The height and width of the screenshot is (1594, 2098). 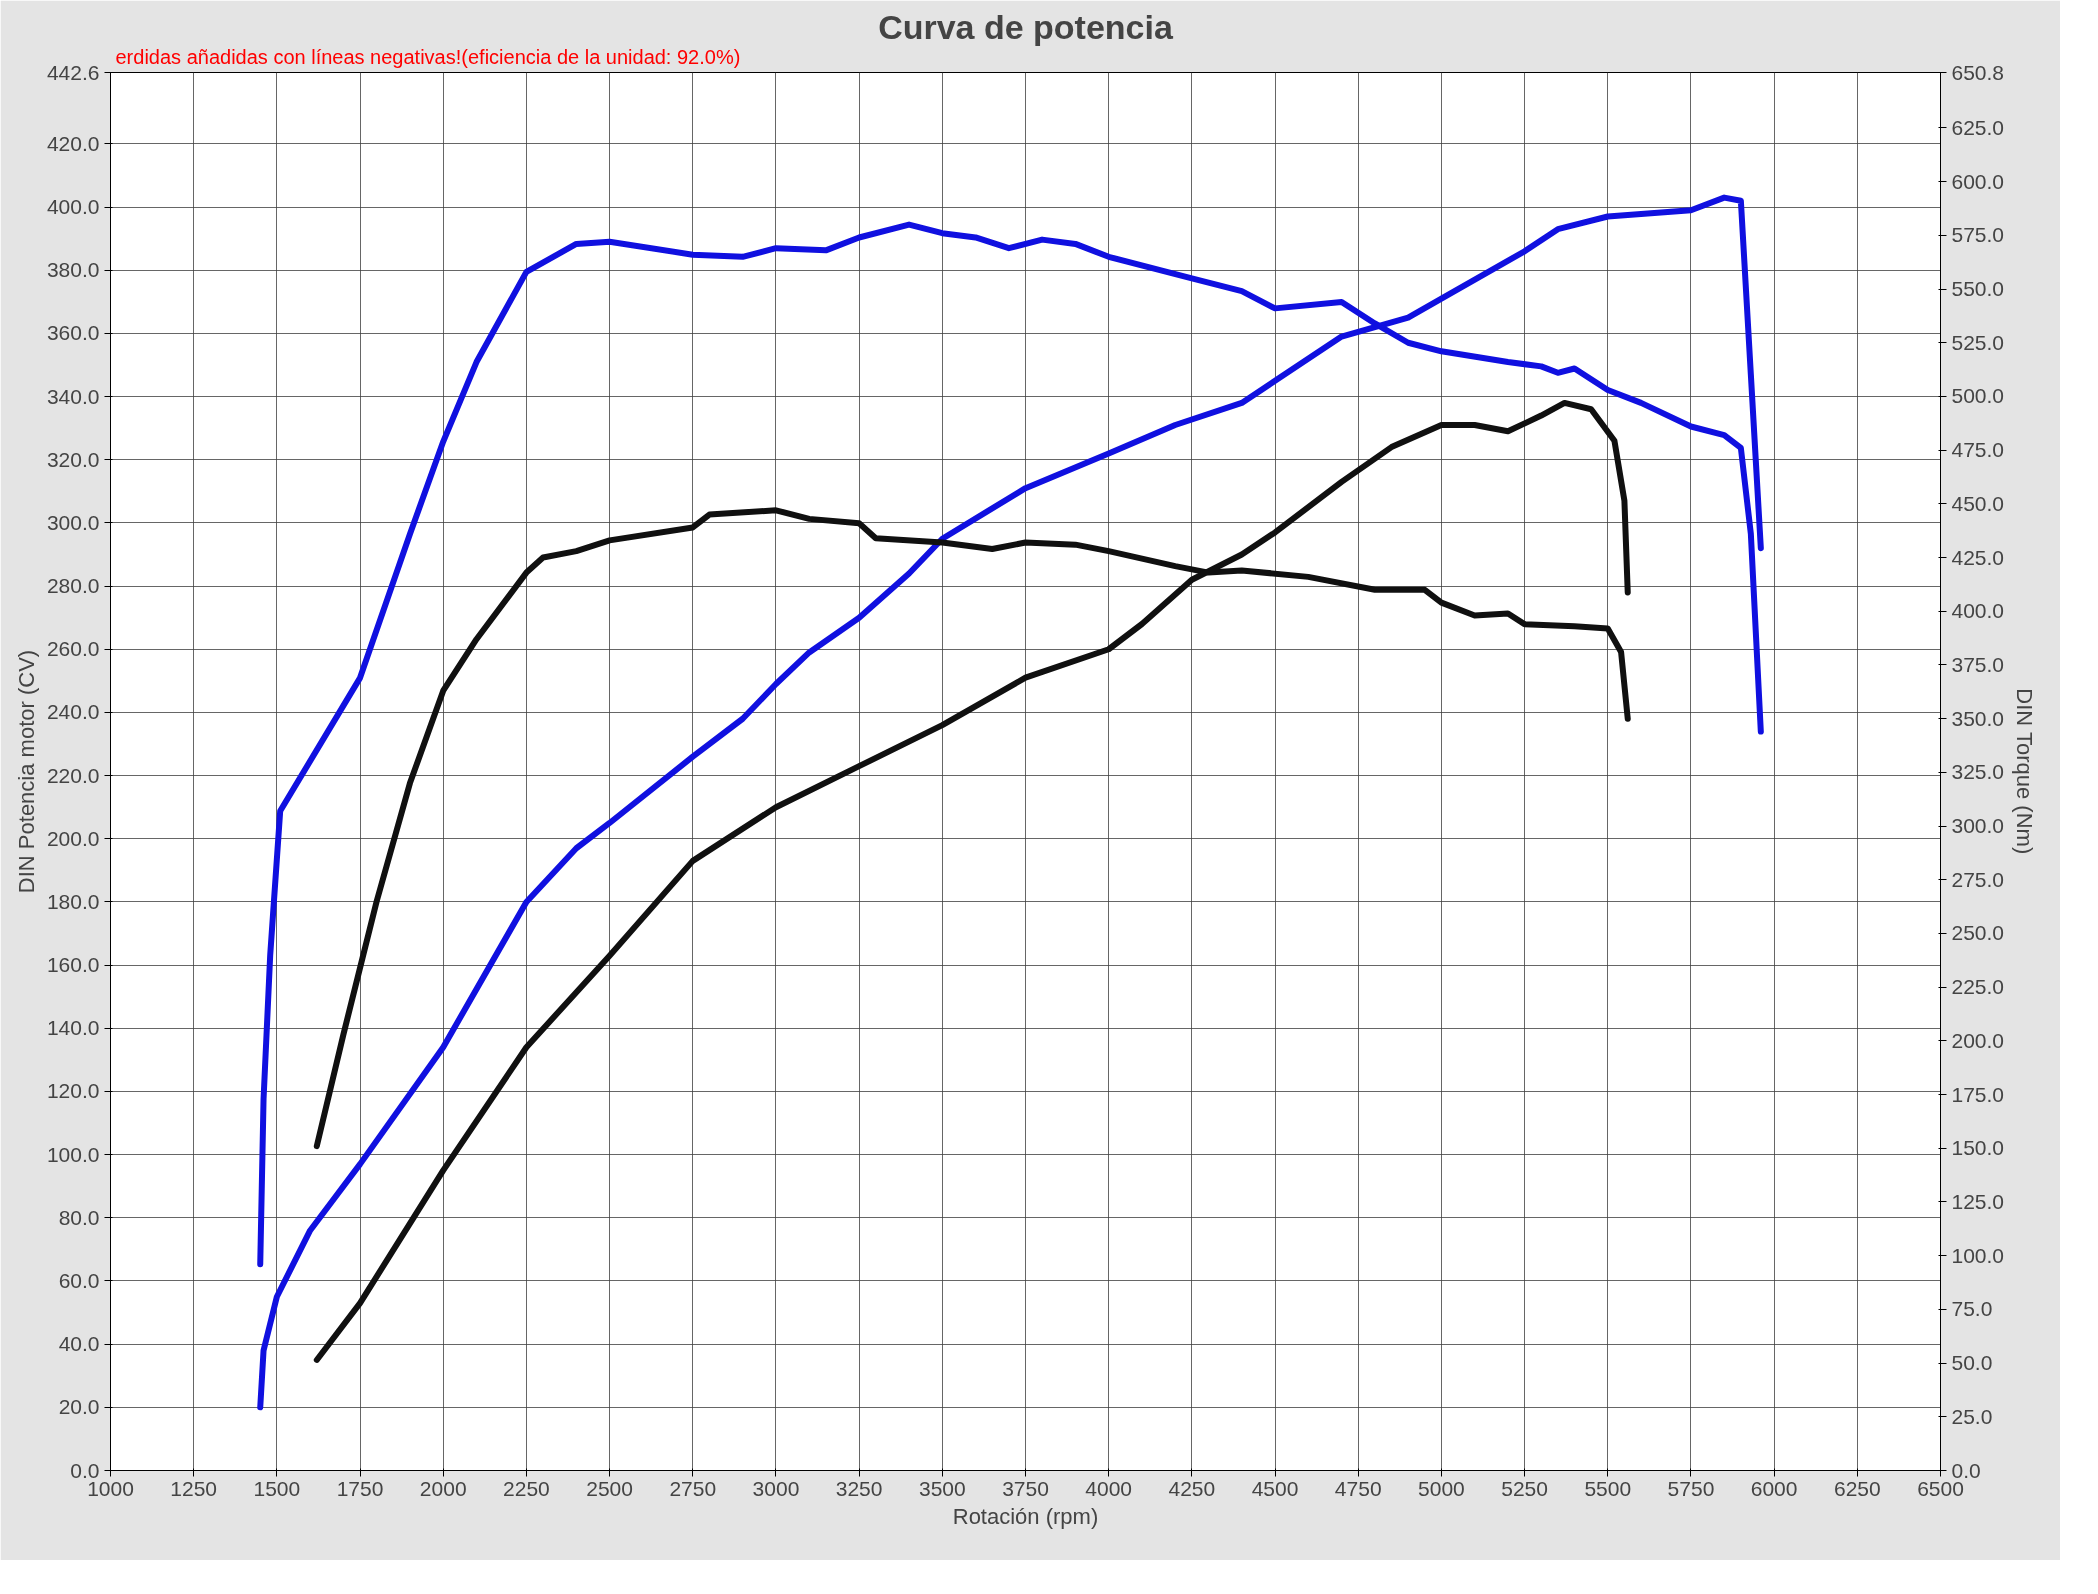 I want to click on x-tick-label: 4500, so click(x=1275, y=1488).